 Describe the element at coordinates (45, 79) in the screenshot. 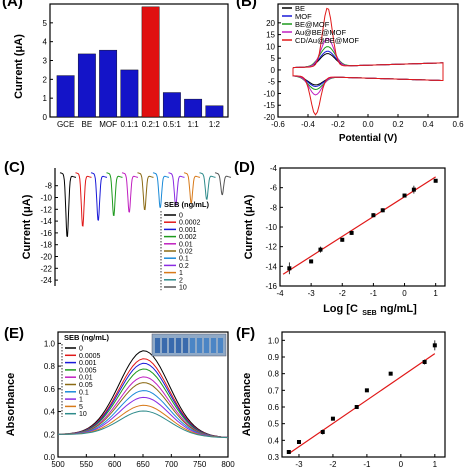

I see `y-axis-tick-label: 2` at that location.